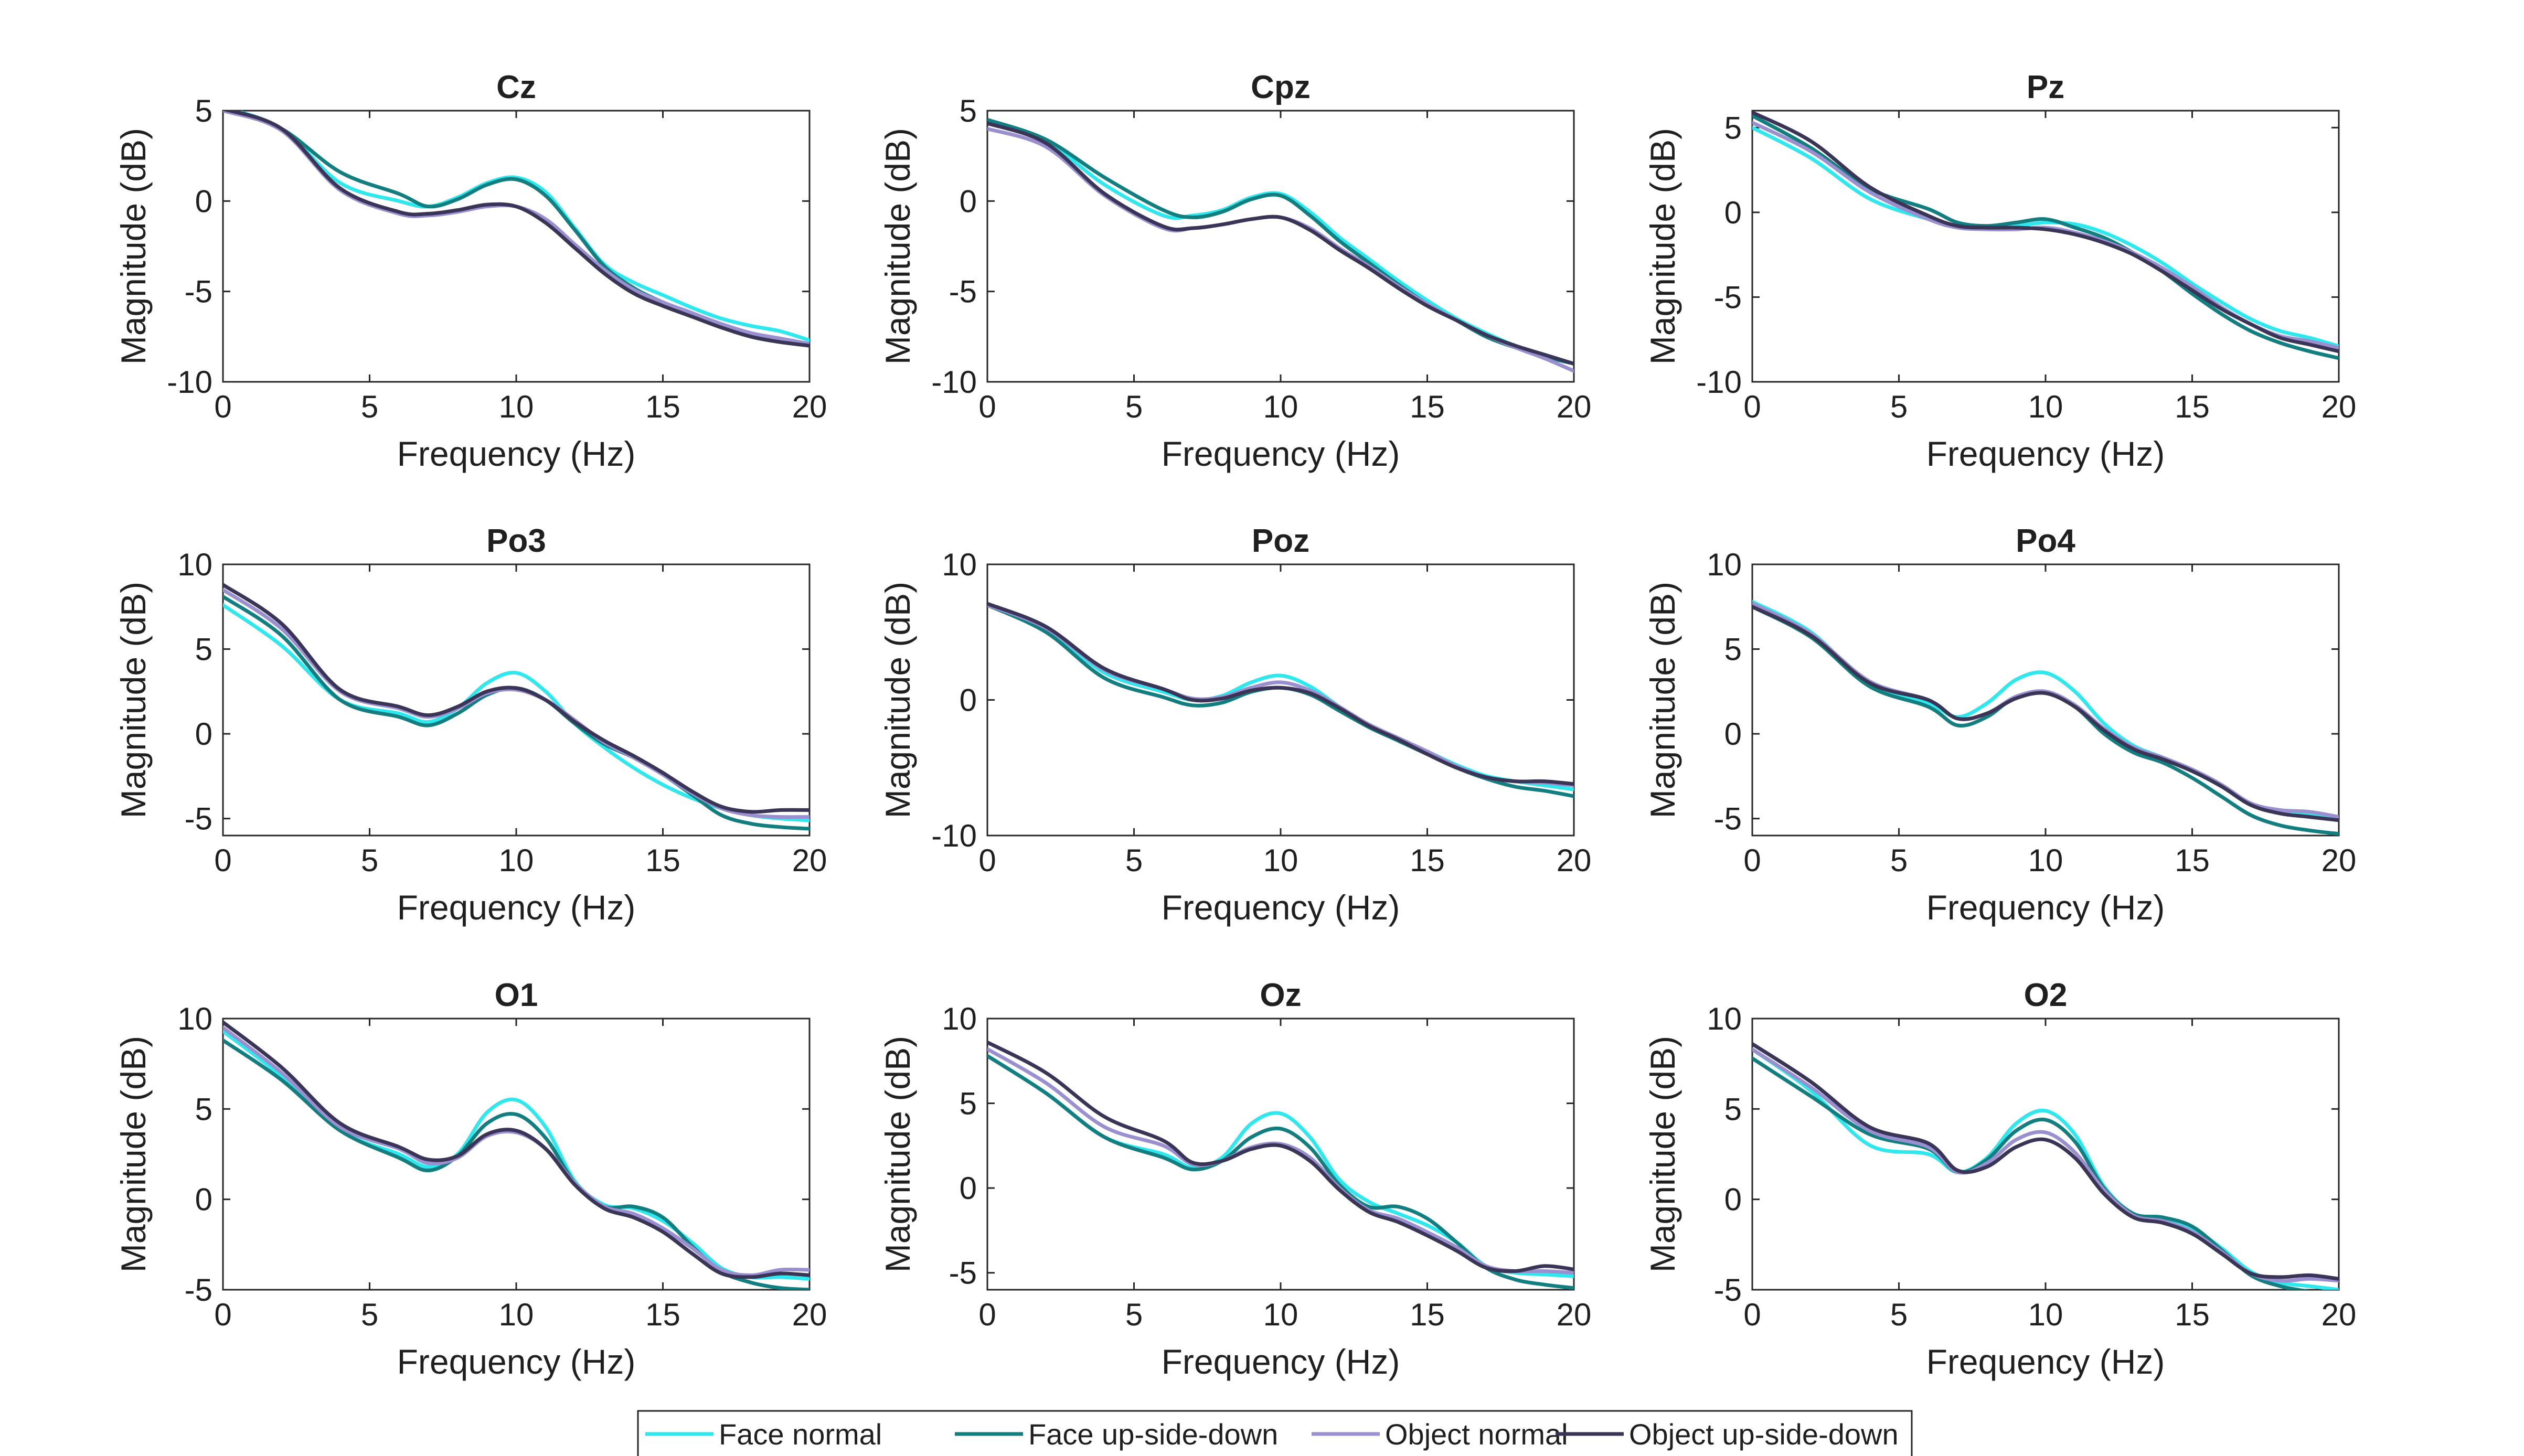 This screenshot has height=1456, width=2524. I want to click on subplot-title: O2, so click(2046, 995).